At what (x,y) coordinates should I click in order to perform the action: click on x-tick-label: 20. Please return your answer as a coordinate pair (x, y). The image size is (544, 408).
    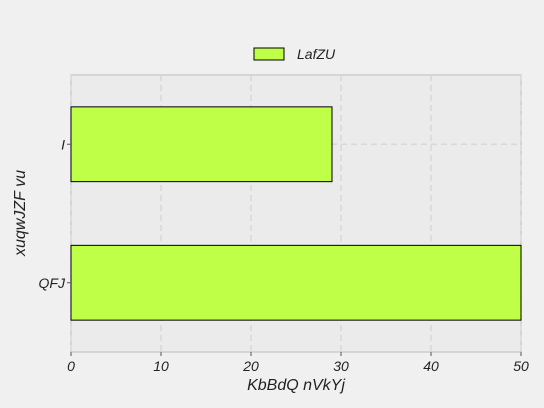
    Looking at the image, I should click on (250, 366).